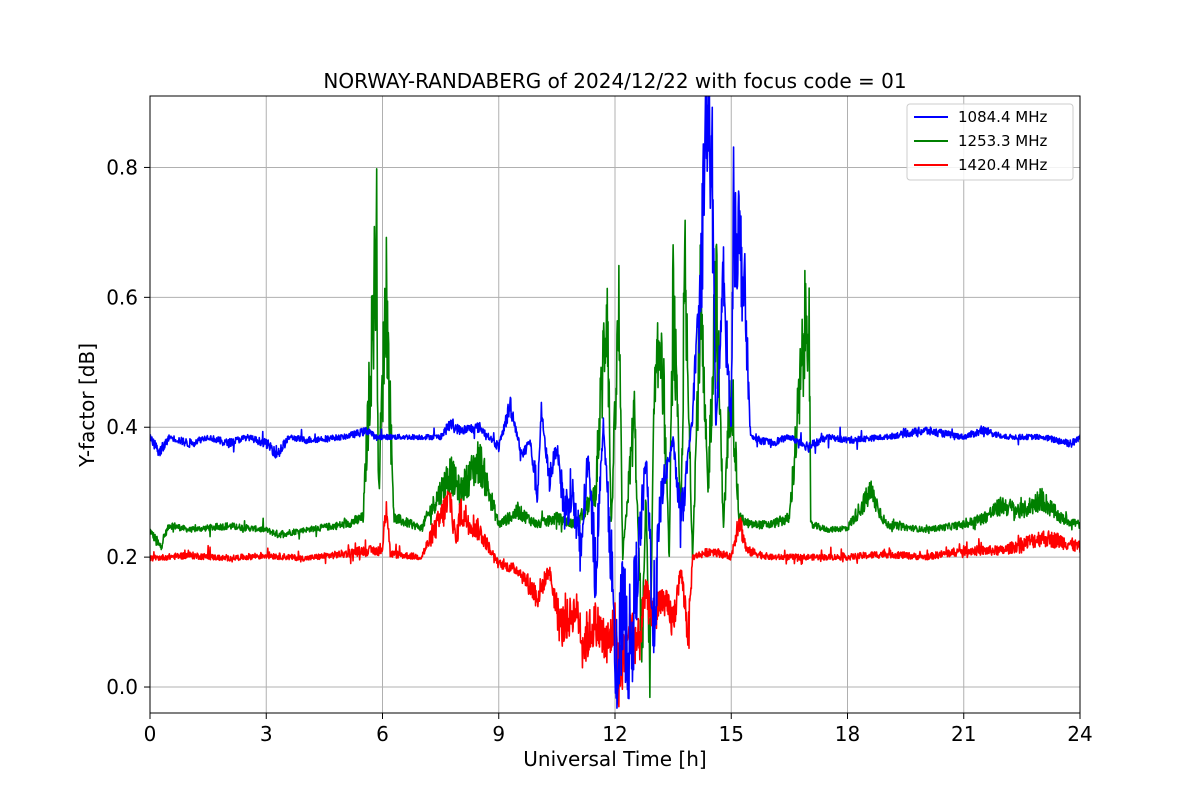 The height and width of the screenshot is (800, 1200). I want to click on y-tick-label: 0.4, so click(122, 427).